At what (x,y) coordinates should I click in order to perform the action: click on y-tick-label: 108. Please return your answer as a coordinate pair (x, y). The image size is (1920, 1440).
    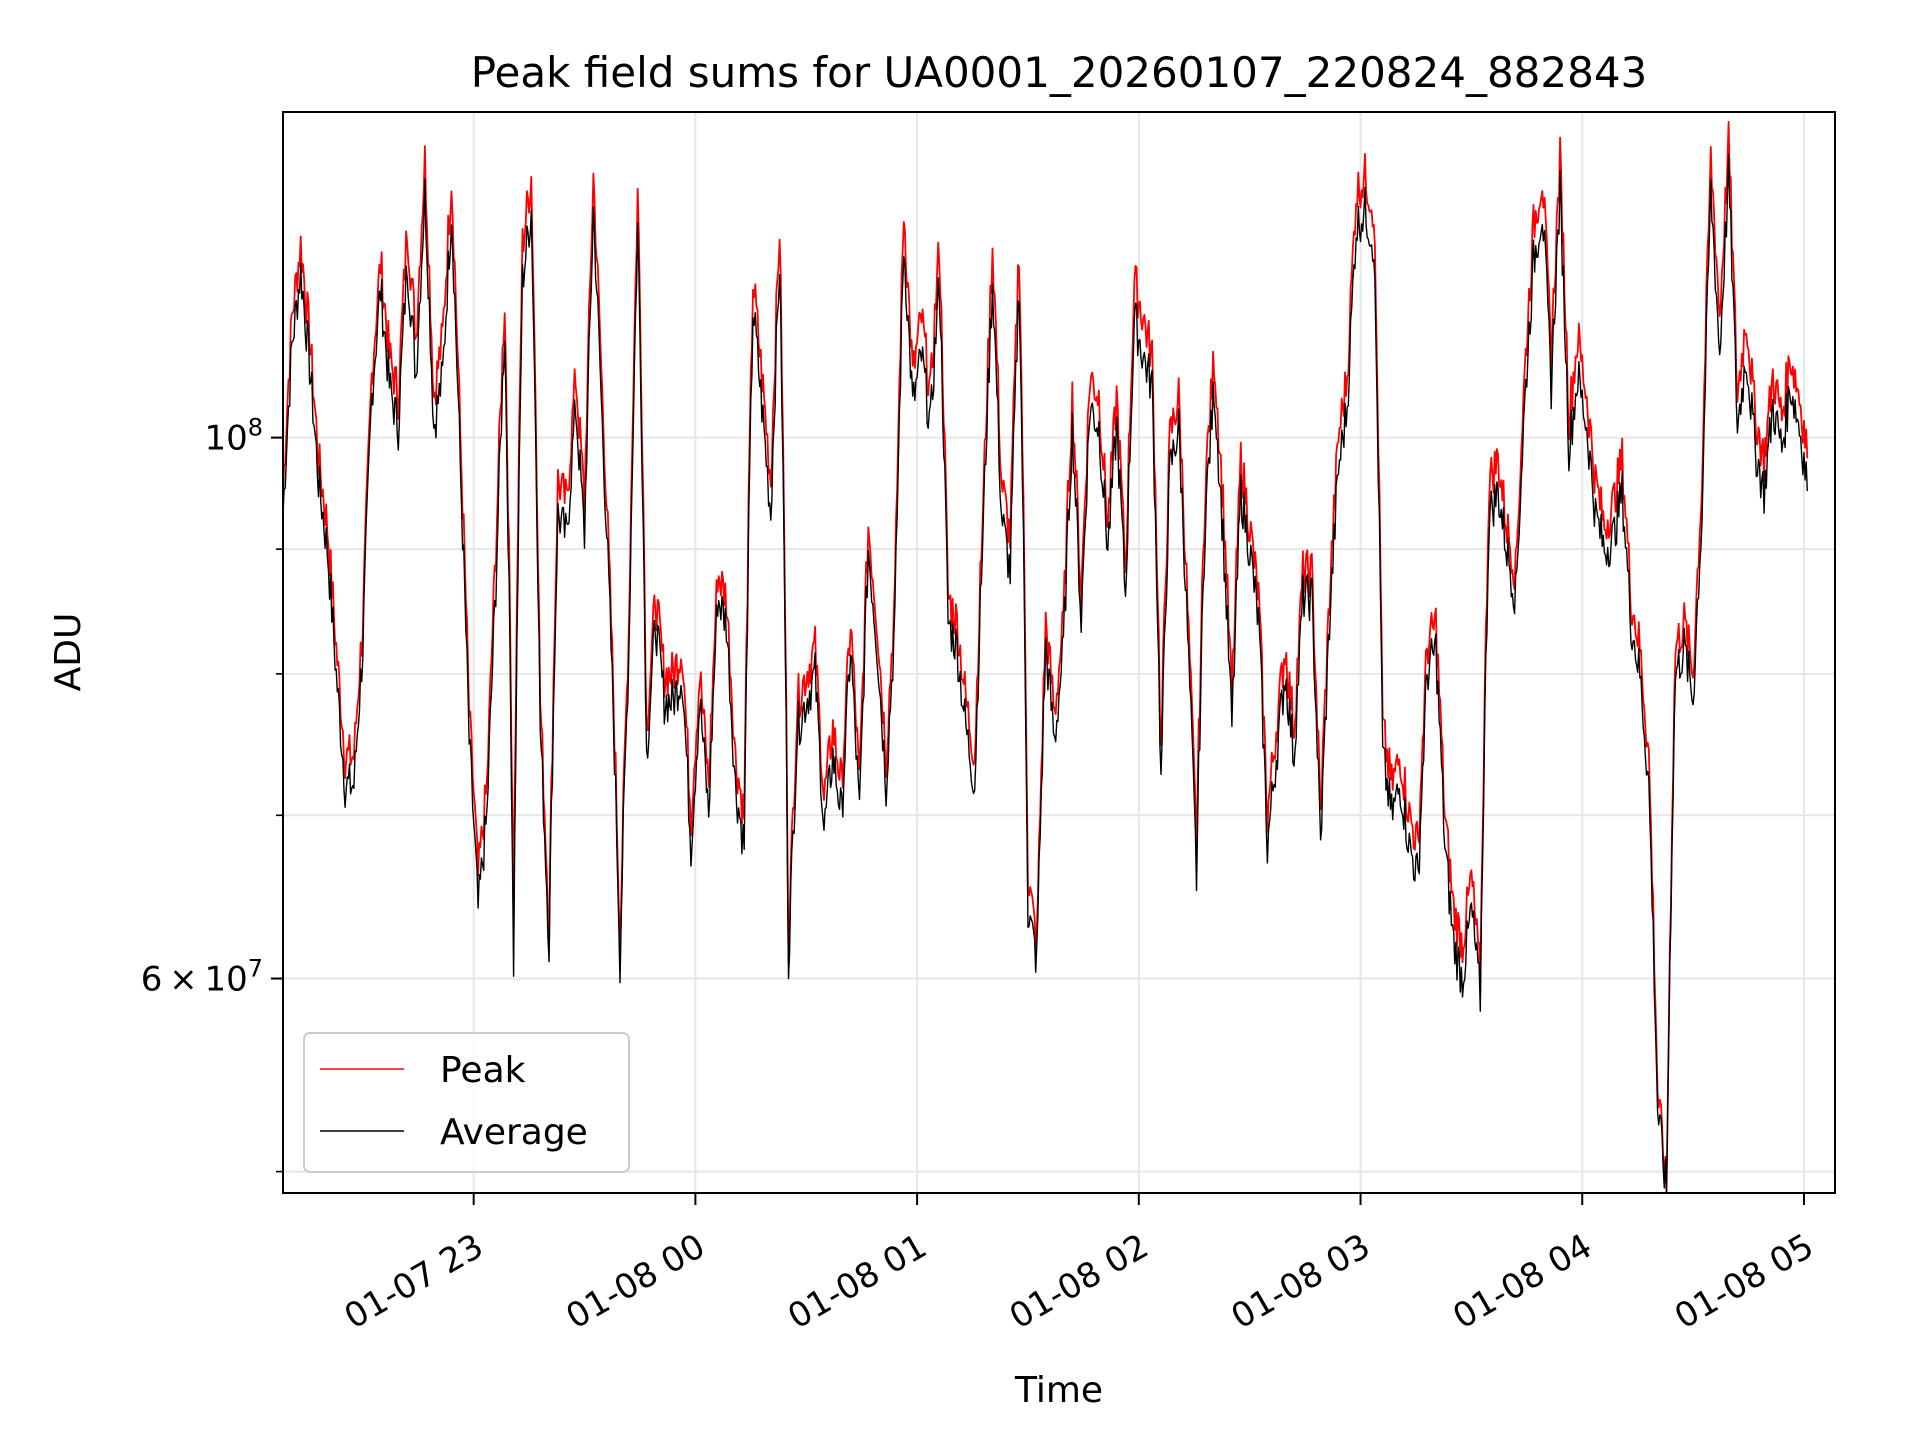
    Looking at the image, I should click on (233, 436).